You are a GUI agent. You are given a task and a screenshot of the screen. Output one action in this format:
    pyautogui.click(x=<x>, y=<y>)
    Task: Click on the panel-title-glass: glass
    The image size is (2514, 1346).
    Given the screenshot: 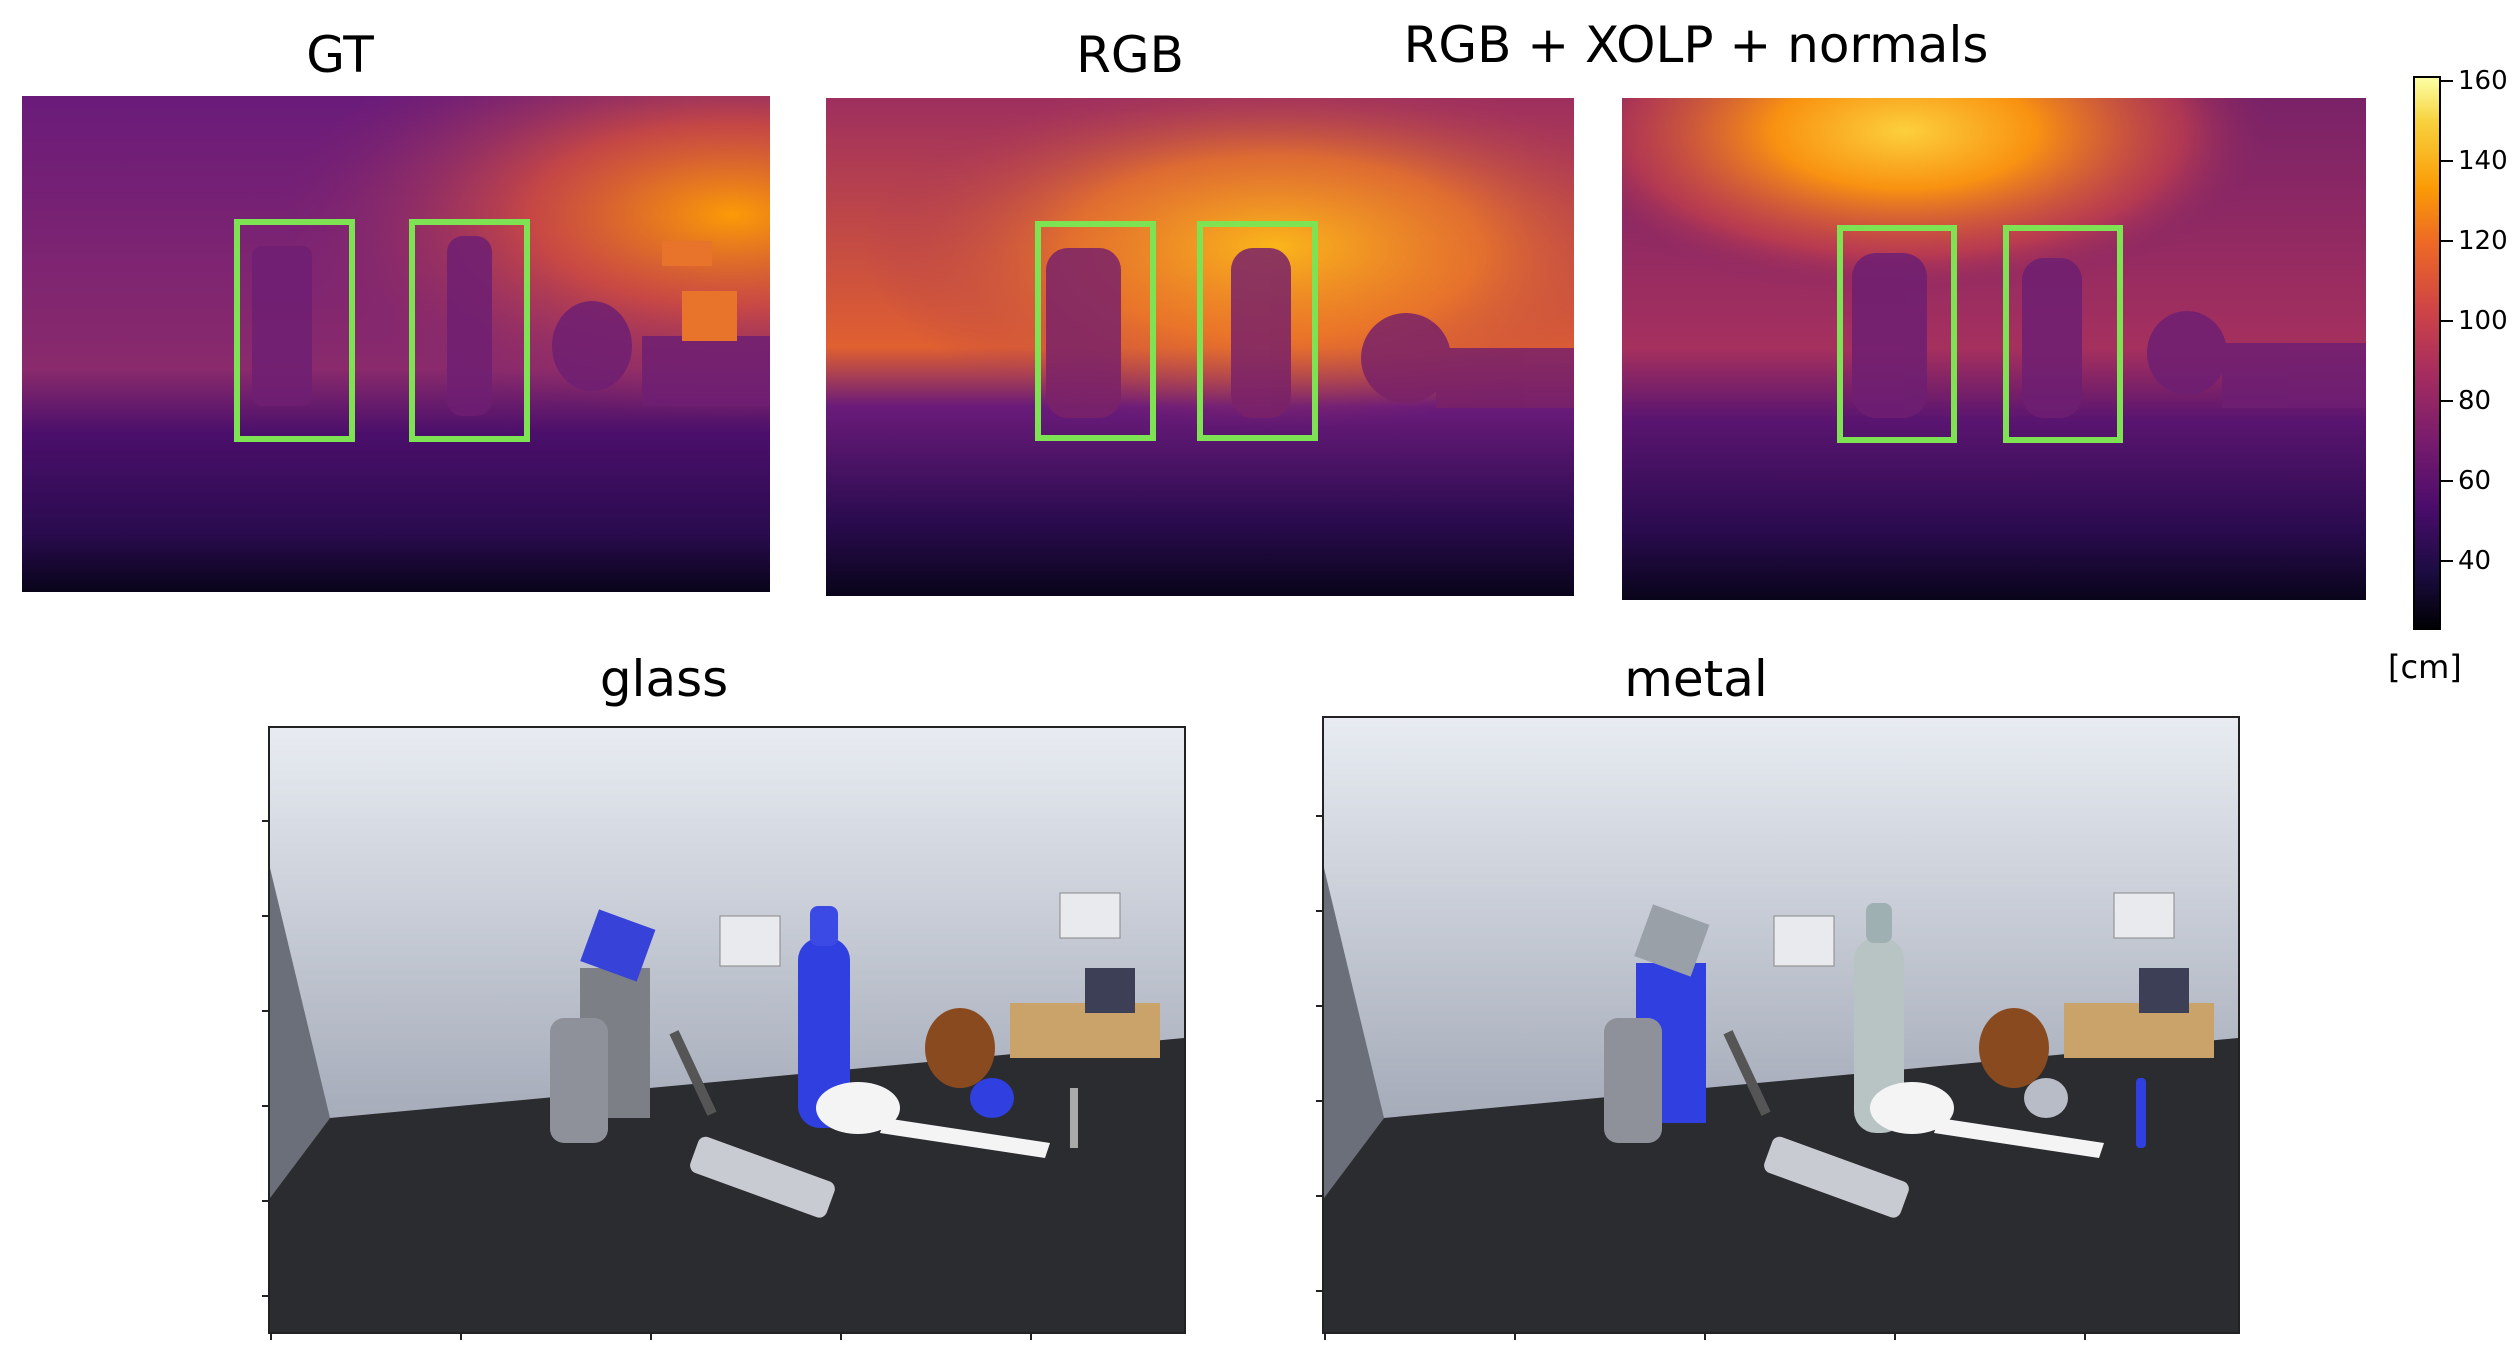 What is the action you would take?
    pyautogui.click(x=664, y=679)
    